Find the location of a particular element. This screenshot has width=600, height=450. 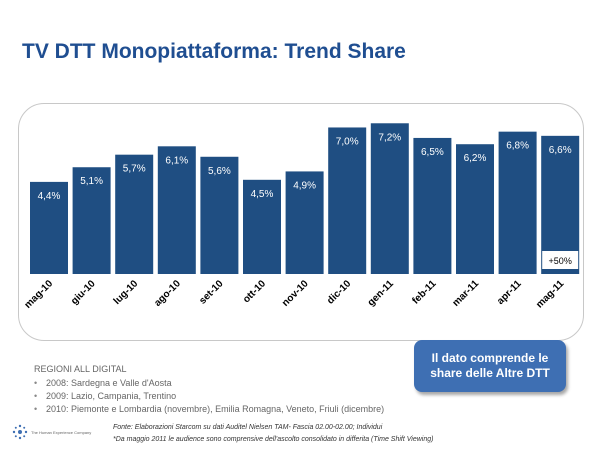

bar-value-label: 5,1% is located at coordinates (91, 181).